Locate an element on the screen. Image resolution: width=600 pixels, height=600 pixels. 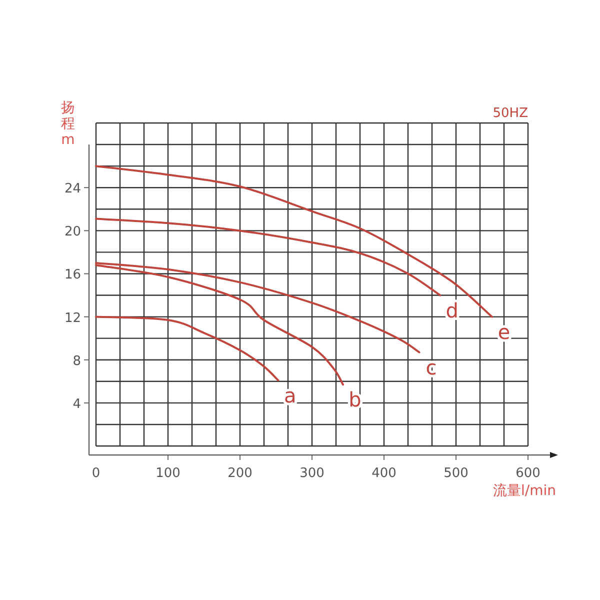
y-tick-label: 12 is located at coordinates (72, 318).